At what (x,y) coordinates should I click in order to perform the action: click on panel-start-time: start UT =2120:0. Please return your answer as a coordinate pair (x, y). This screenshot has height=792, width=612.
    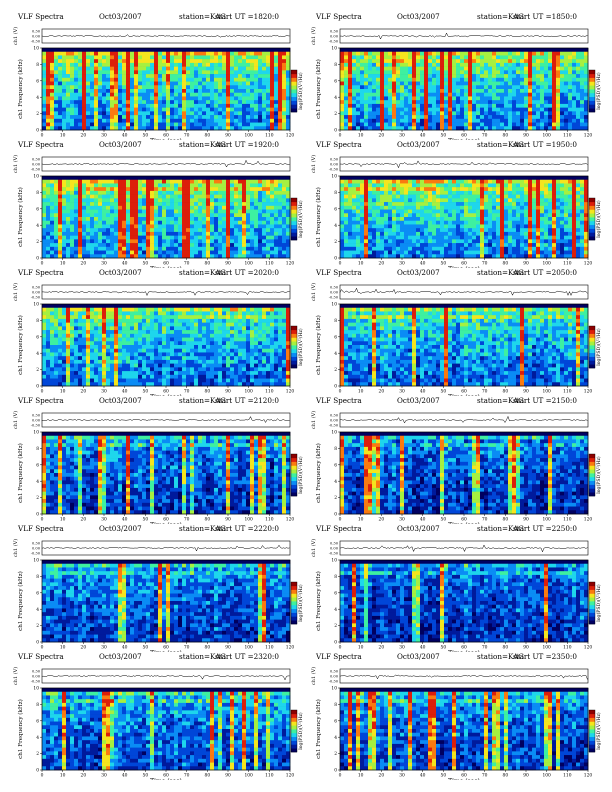
    Looking at the image, I should click on (247, 400).